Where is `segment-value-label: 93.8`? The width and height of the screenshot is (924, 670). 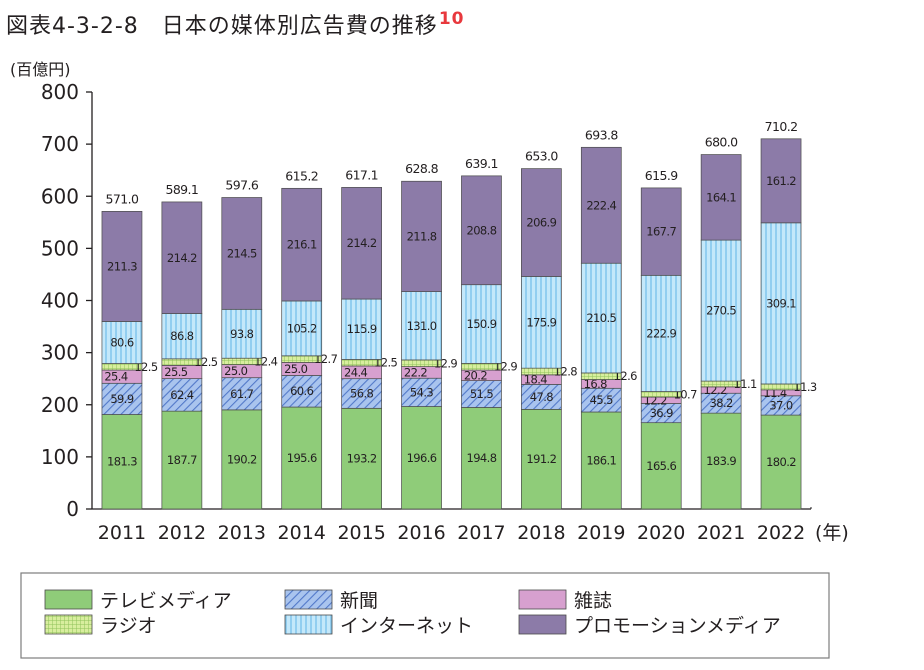 segment-value-label: 93.8 is located at coordinates (241, 334).